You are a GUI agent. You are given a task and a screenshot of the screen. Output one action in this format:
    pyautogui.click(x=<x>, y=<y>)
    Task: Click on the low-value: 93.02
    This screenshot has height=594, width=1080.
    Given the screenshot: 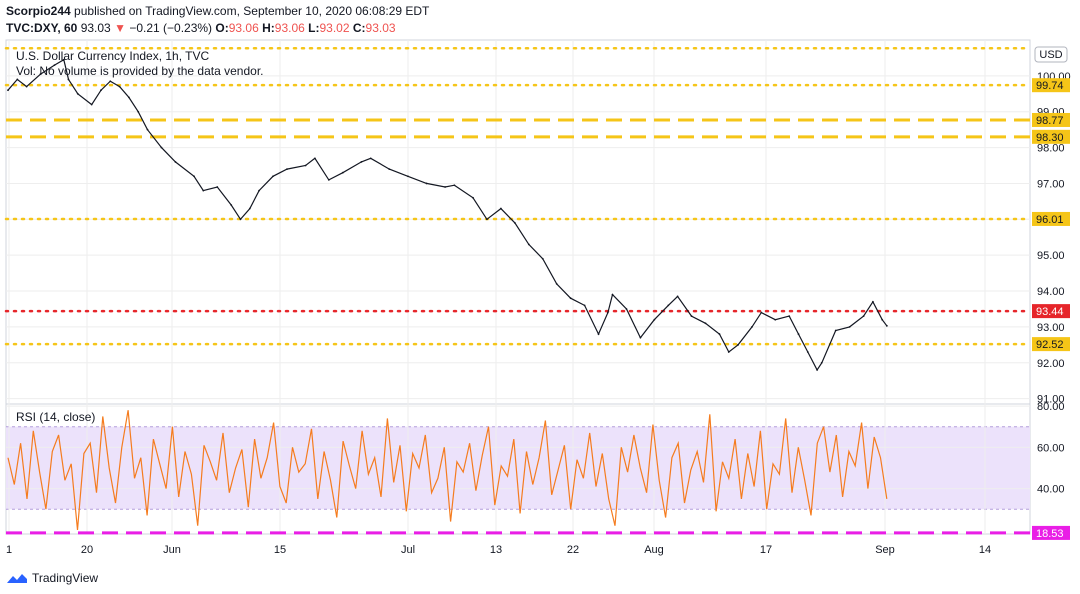 What is the action you would take?
    pyautogui.click(x=334, y=28)
    